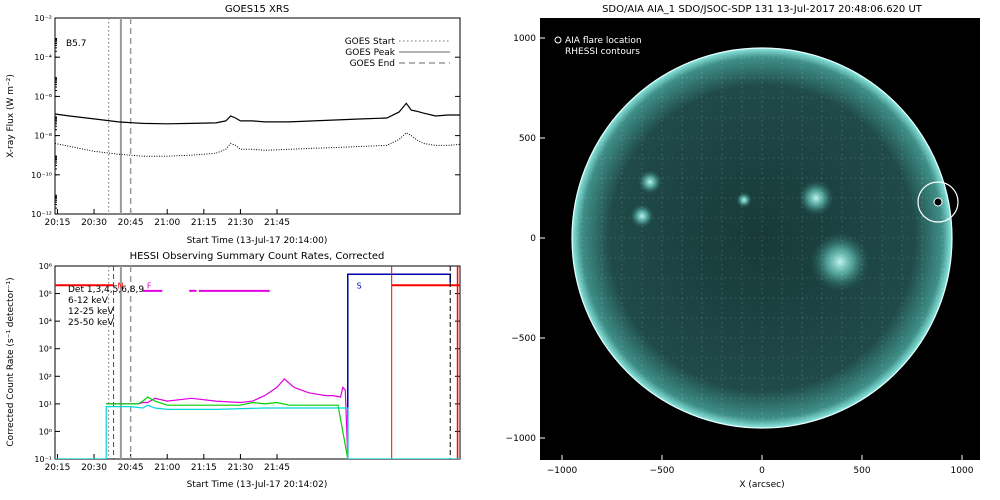  What do you see at coordinates (257, 144) in the screenshot?
I see `goes-short-channel-line` at bounding box center [257, 144].